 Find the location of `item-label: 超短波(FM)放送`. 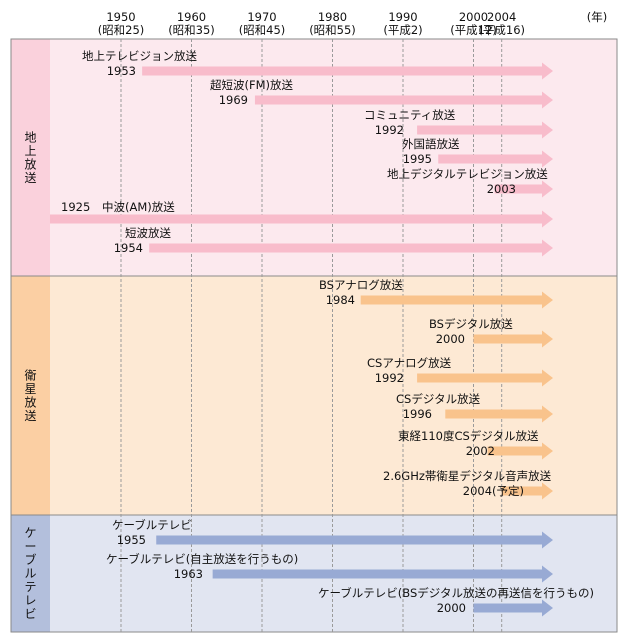

item-label: 超短波(FM)放送 is located at coordinates (252, 85).